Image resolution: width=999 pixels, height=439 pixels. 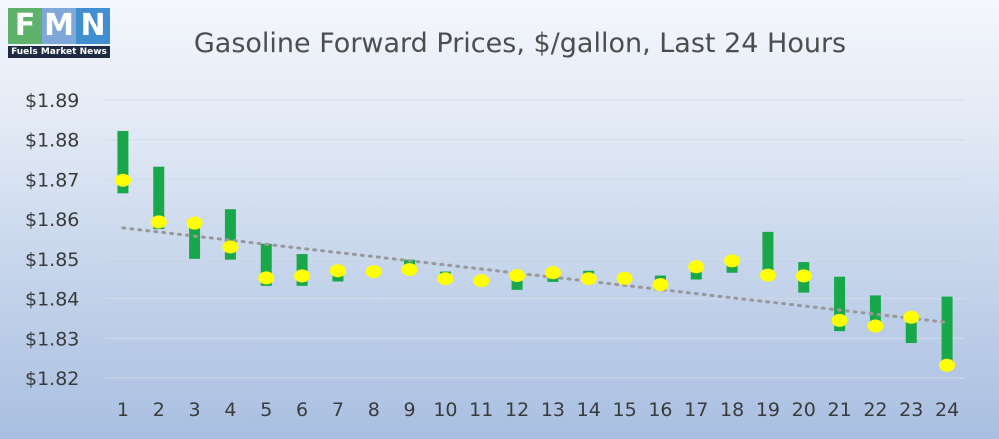 What do you see at coordinates (93, 26) in the screenshot?
I see `logo-letter-n: N` at bounding box center [93, 26].